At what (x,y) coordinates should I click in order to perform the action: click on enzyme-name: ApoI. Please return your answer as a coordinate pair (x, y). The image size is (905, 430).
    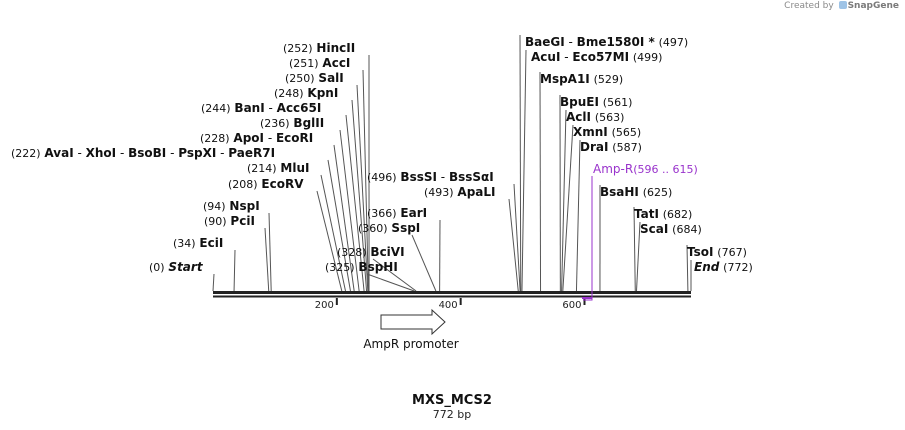
    Looking at the image, I should click on (248, 138).